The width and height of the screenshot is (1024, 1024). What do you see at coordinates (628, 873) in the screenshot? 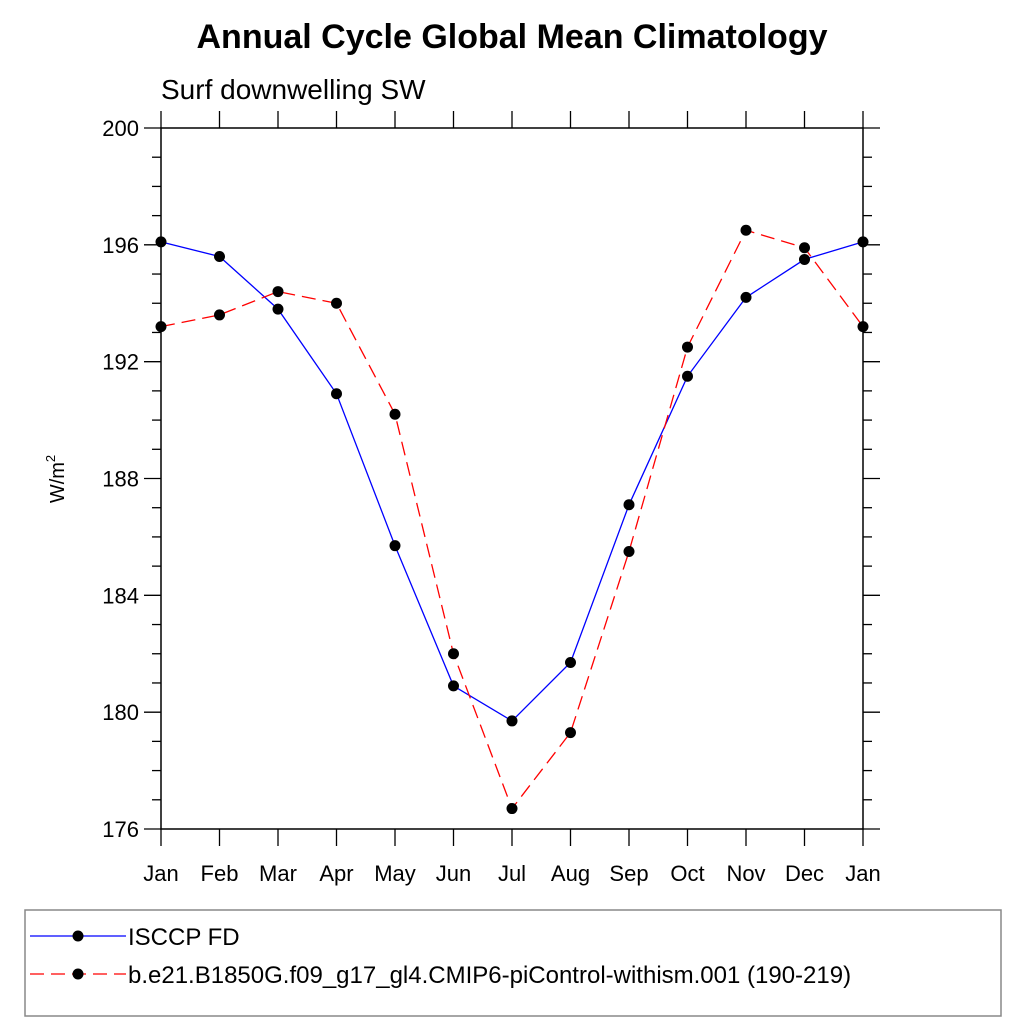
I see `x-tick-label: Sep` at bounding box center [628, 873].